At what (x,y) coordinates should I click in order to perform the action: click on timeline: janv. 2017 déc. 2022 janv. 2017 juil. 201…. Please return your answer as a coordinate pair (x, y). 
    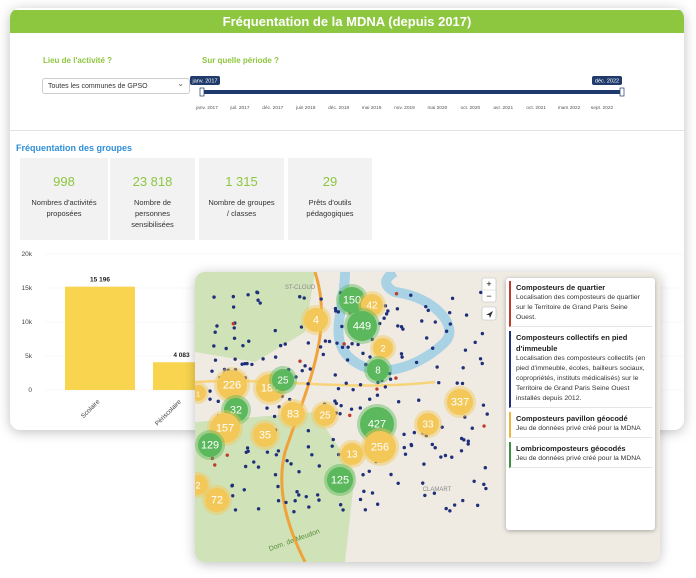
    Looking at the image, I should click on (407, 93).